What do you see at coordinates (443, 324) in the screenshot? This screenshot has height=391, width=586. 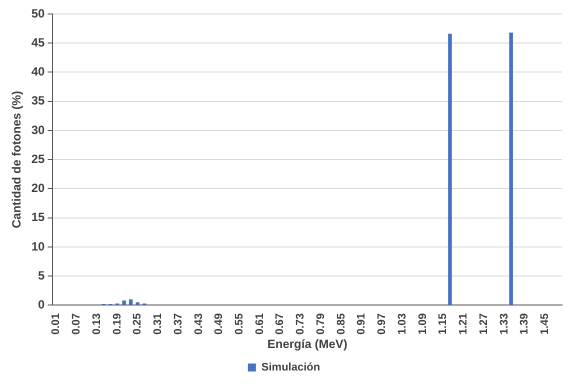 I see `x-tick-label: 1.15` at bounding box center [443, 324].